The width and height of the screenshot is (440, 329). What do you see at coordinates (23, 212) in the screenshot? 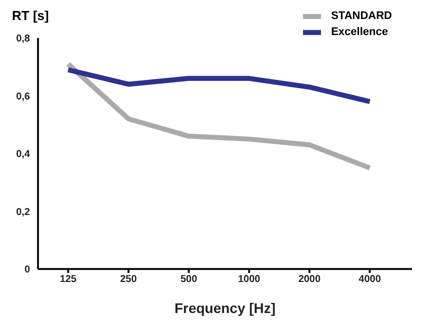
I see `y-tick-label: 0,2` at bounding box center [23, 212].